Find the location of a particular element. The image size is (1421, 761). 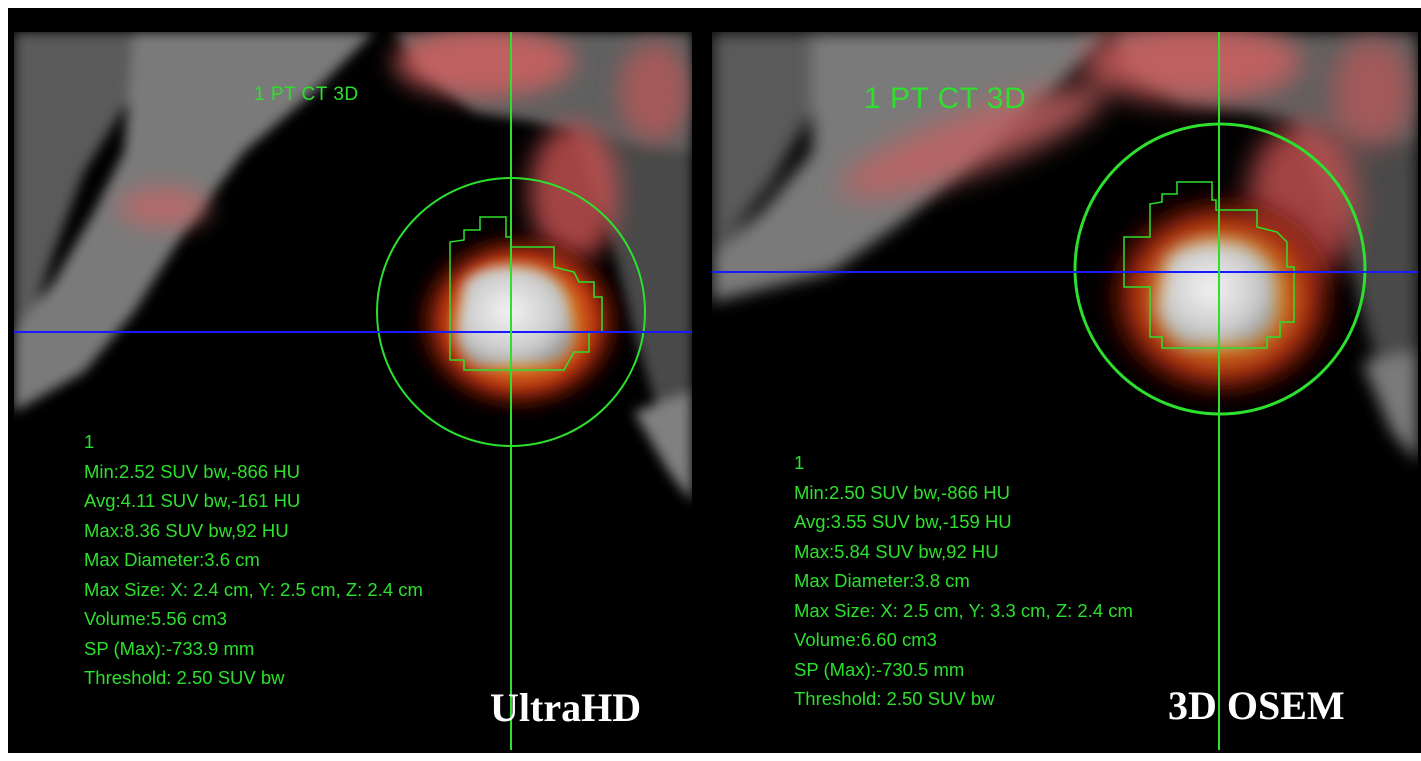

stat-avg: Avg:3.55 SUV bw,-159 HU is located at coordinates (903, 521).